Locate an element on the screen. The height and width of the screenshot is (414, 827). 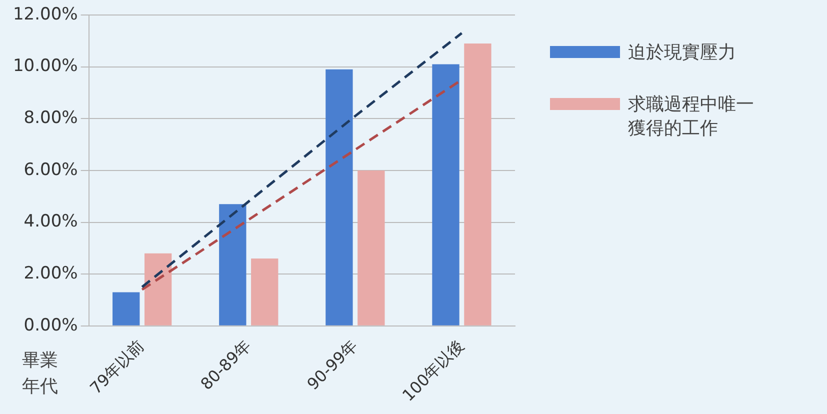
legend-label: 求職過程中唯一獲得的工作 is located at coordinates (691, 116).